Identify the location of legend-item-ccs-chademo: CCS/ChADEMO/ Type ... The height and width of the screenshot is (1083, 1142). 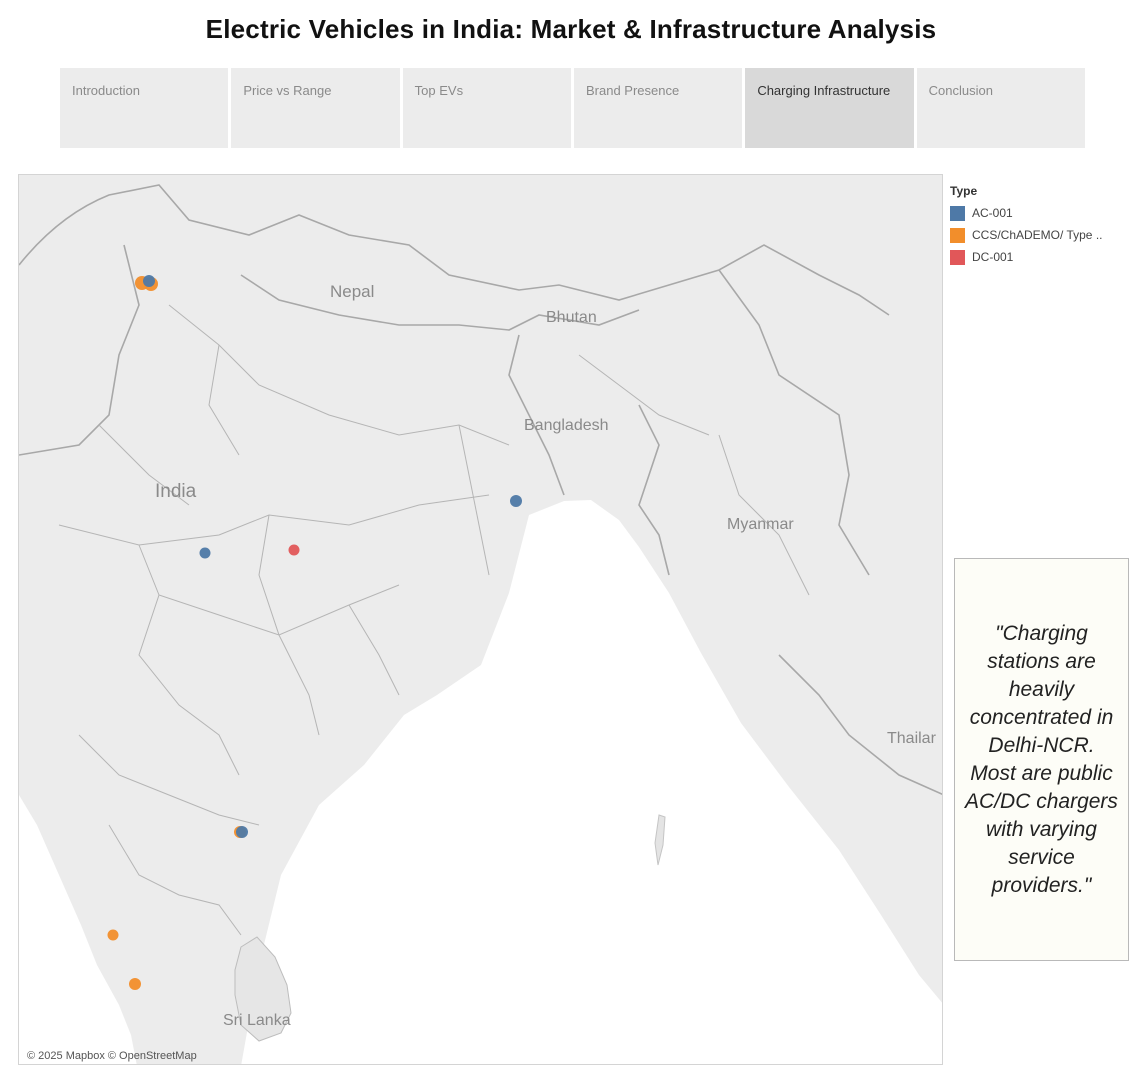
(1040, 235).